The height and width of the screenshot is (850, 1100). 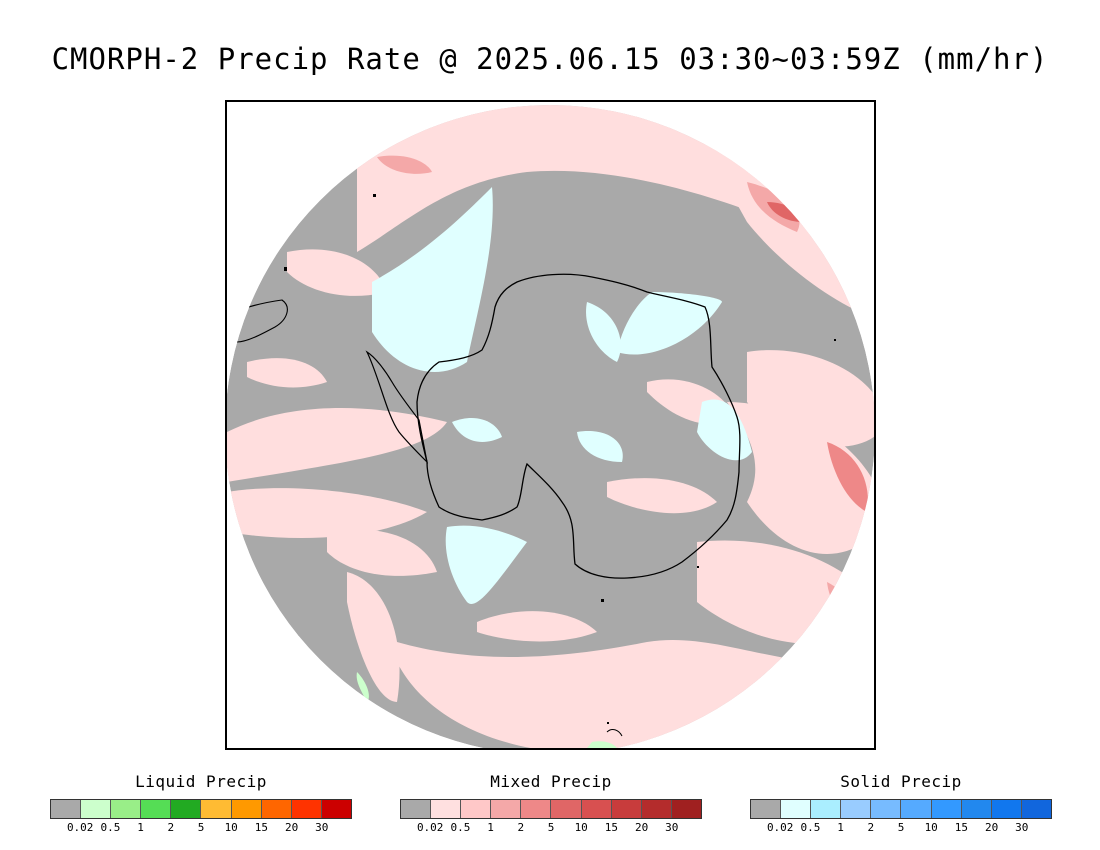 I want to click on south-america-coastline, so click(x=259, y=321).